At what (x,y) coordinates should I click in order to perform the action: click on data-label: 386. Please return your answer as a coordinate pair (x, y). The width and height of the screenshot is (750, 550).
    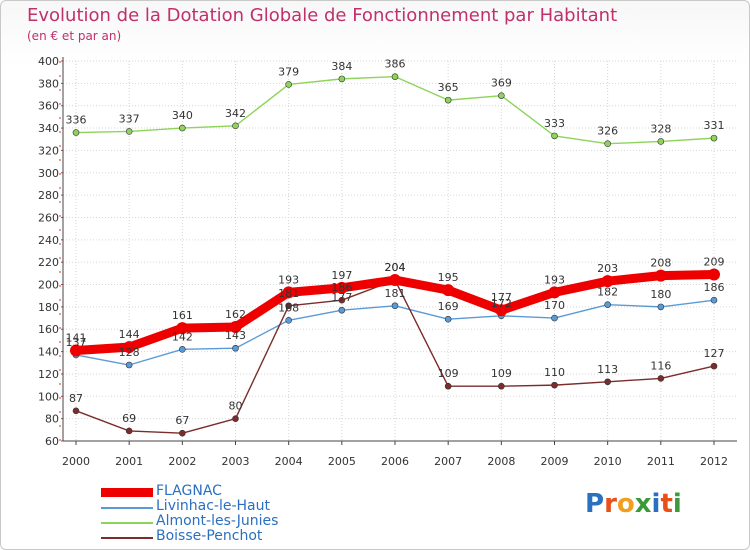
    Looking at the image, I should click on (395, 64).